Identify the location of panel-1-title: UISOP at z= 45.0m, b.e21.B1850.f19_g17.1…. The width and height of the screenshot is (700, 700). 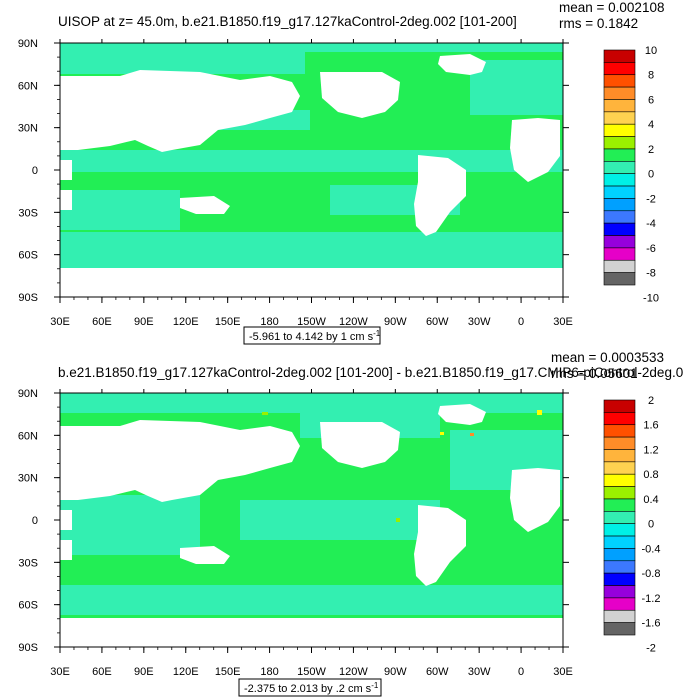
(287, 21).